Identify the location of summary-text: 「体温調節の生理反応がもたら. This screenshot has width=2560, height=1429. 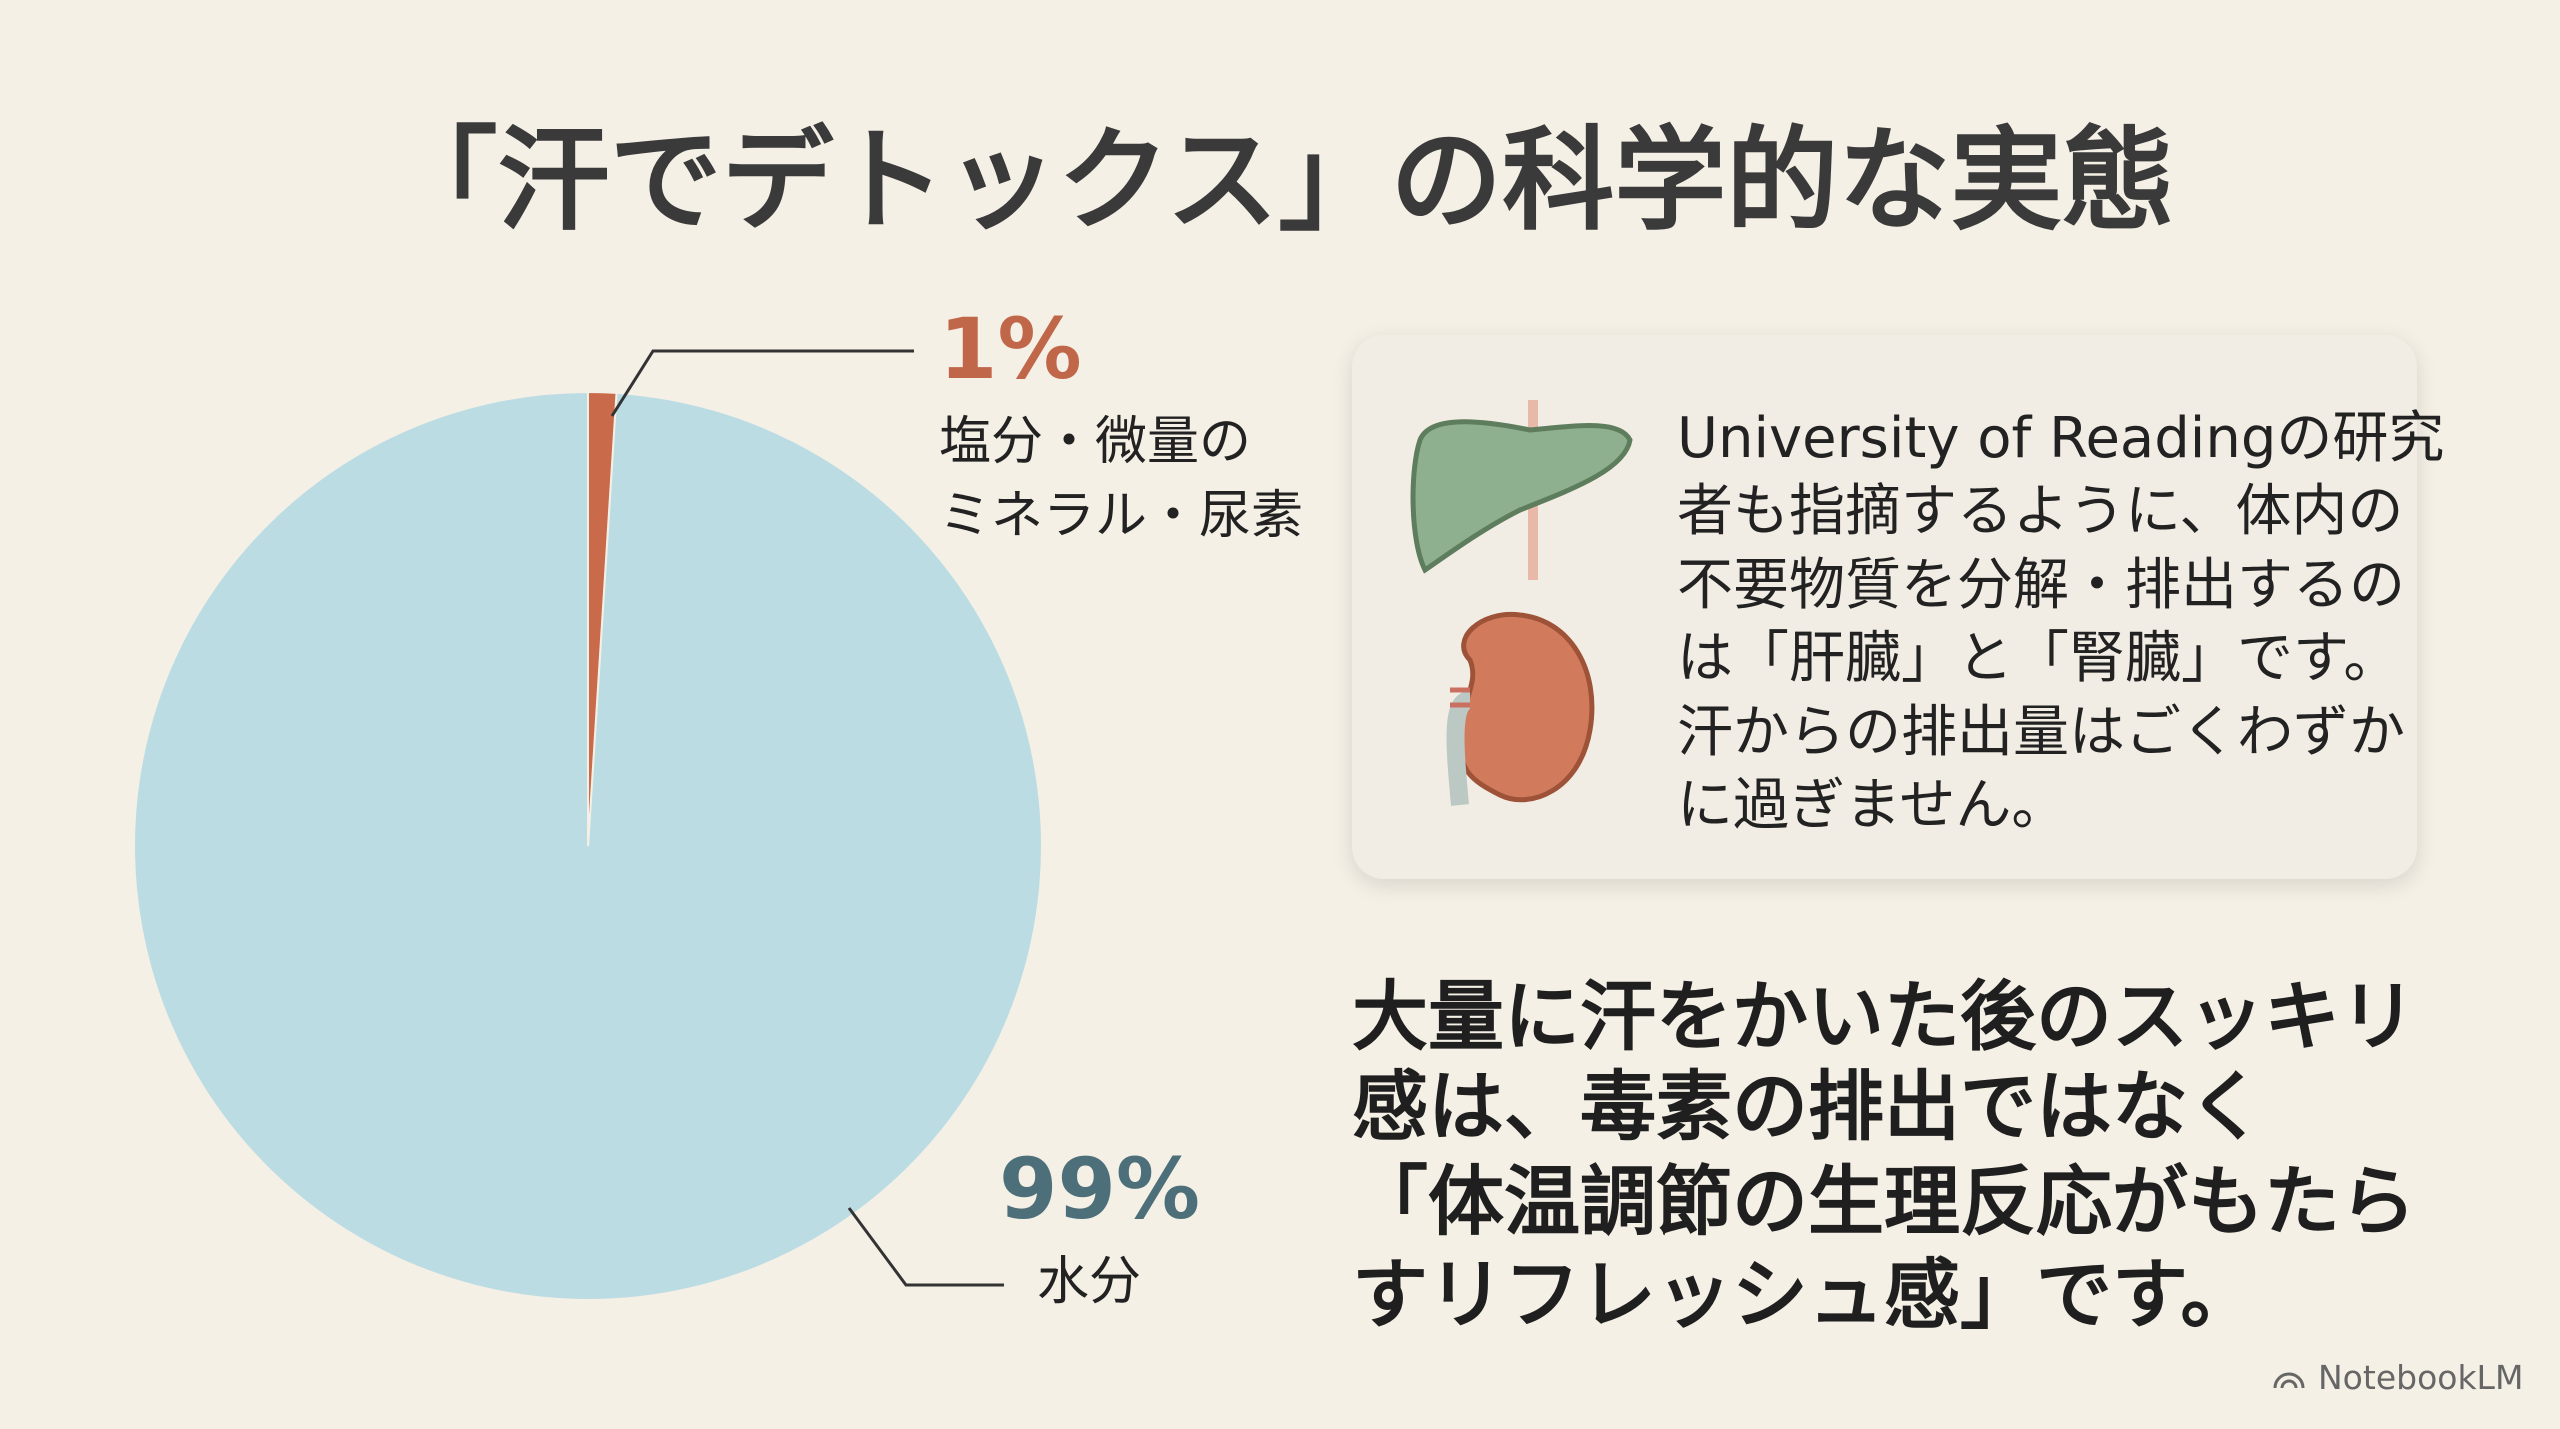
(1884, 1201).